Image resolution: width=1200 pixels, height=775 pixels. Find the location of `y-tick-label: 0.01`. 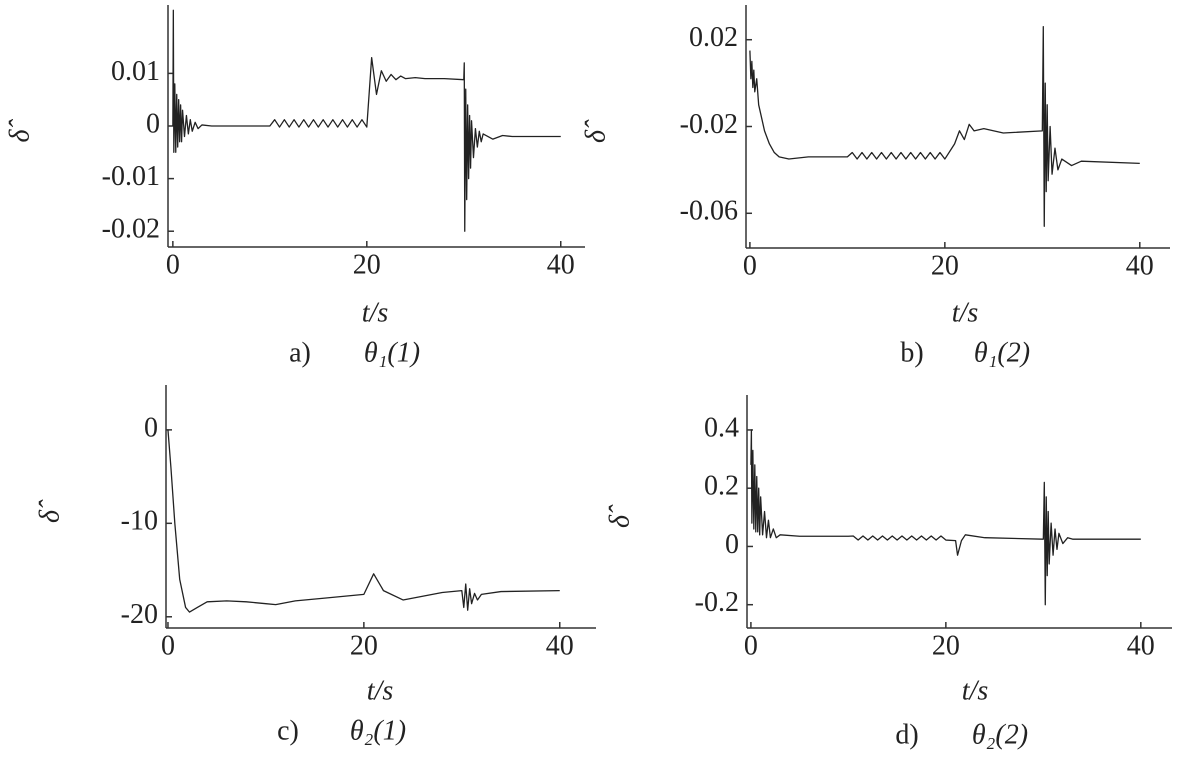

y-tick-label: 0.01 is located at coordinates (135, 71).